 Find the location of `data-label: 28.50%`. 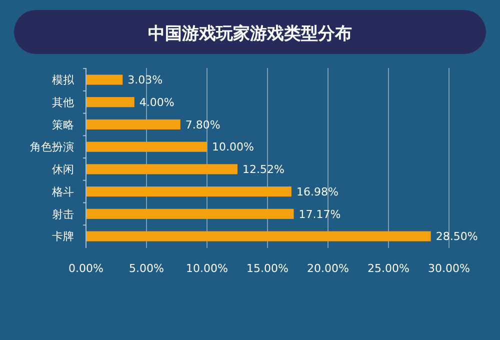

data-label: 28.50% is located at coordinates (457, 237).